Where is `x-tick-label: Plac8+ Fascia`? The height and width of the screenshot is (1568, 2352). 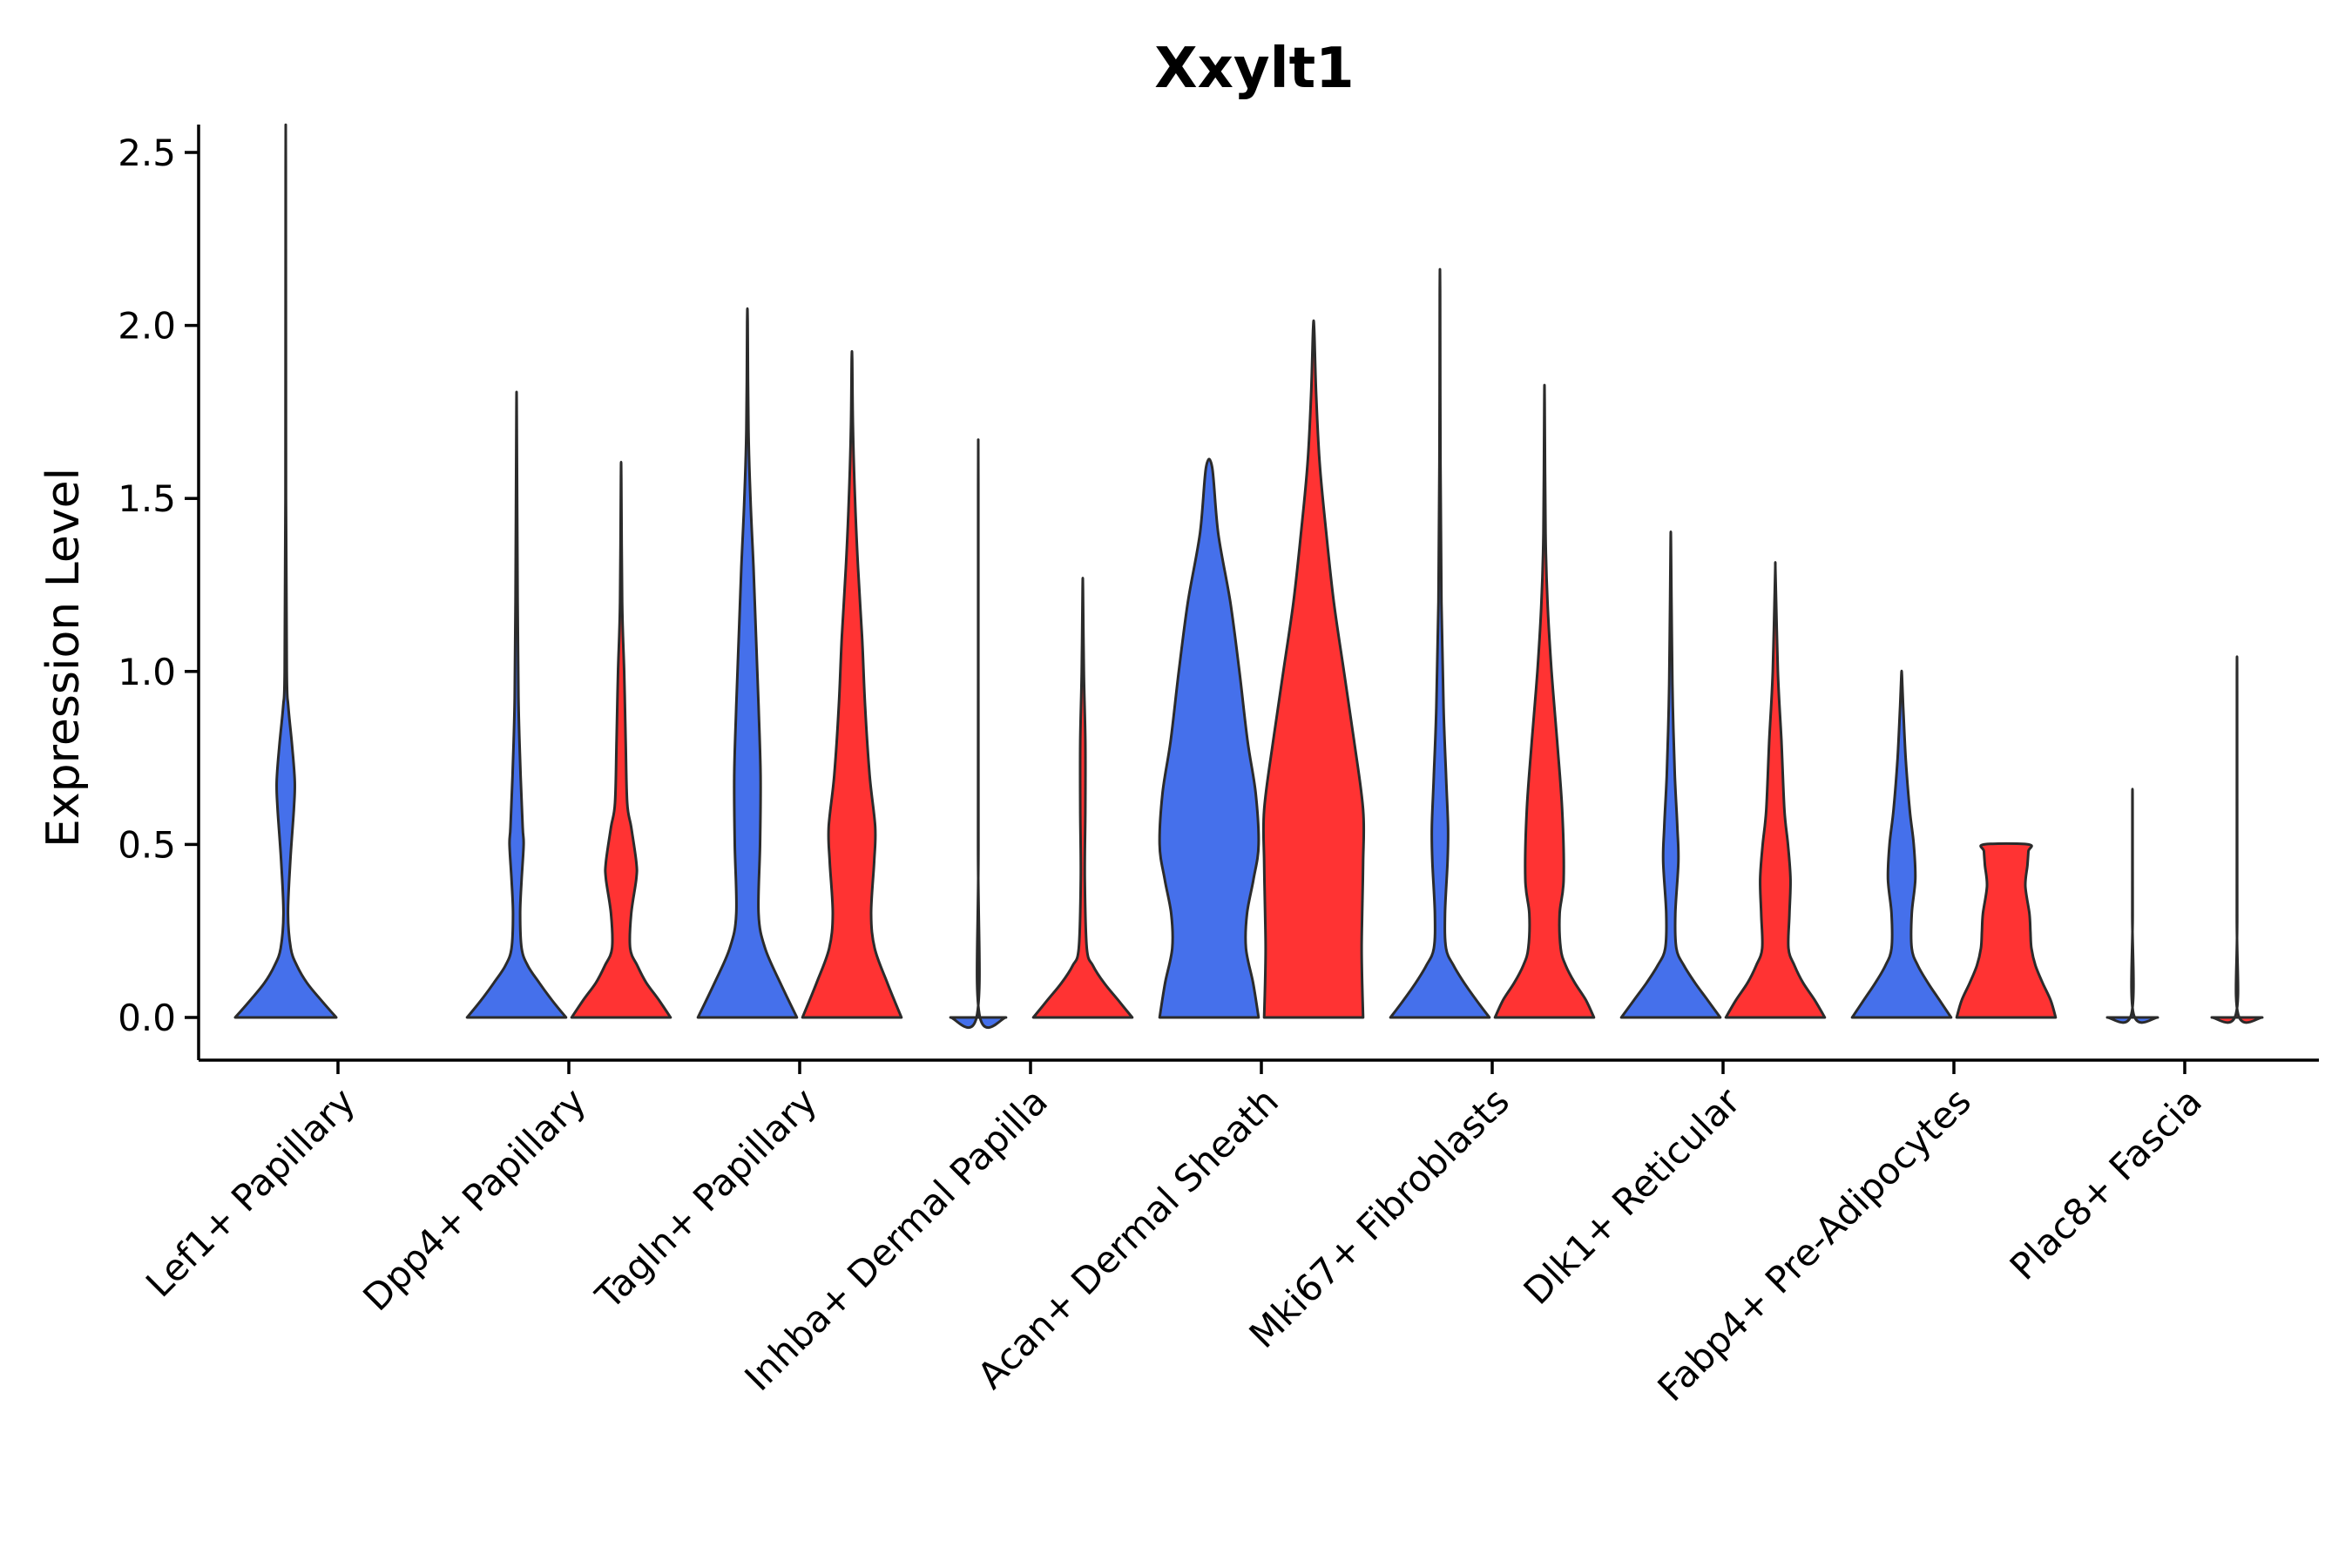
x-tick-label: Plac8+ Fascia is located at coordinates (2106, 1183).